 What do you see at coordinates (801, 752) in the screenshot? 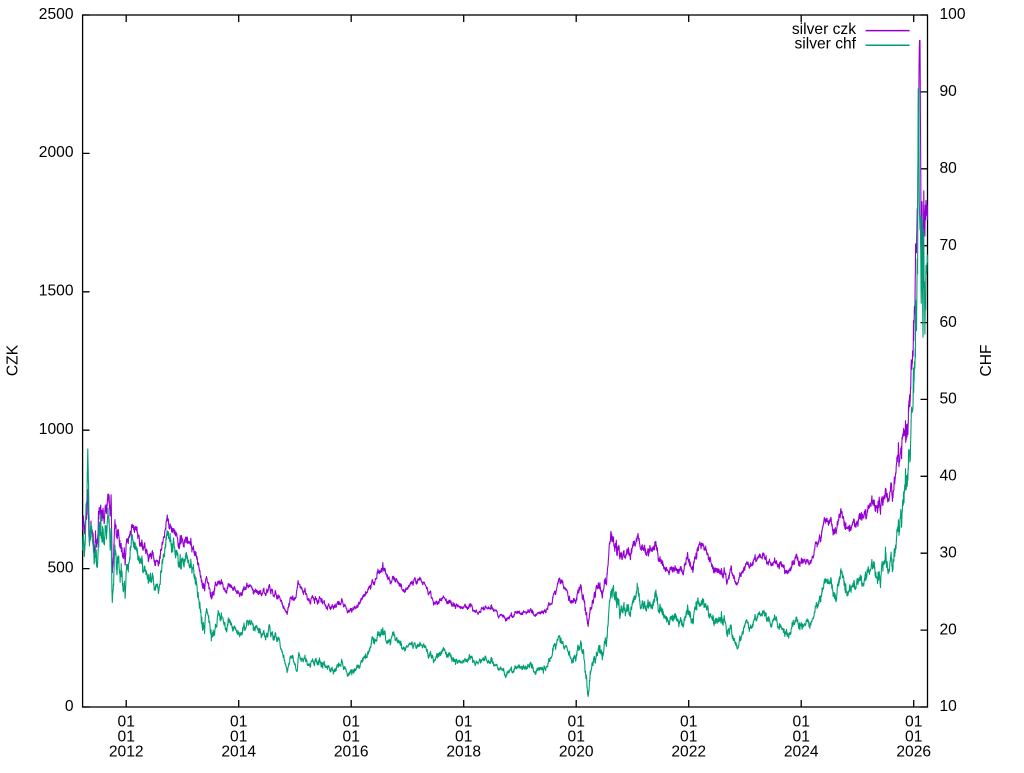
I see `svg-text: 2024` at bounding box center [801, 752].